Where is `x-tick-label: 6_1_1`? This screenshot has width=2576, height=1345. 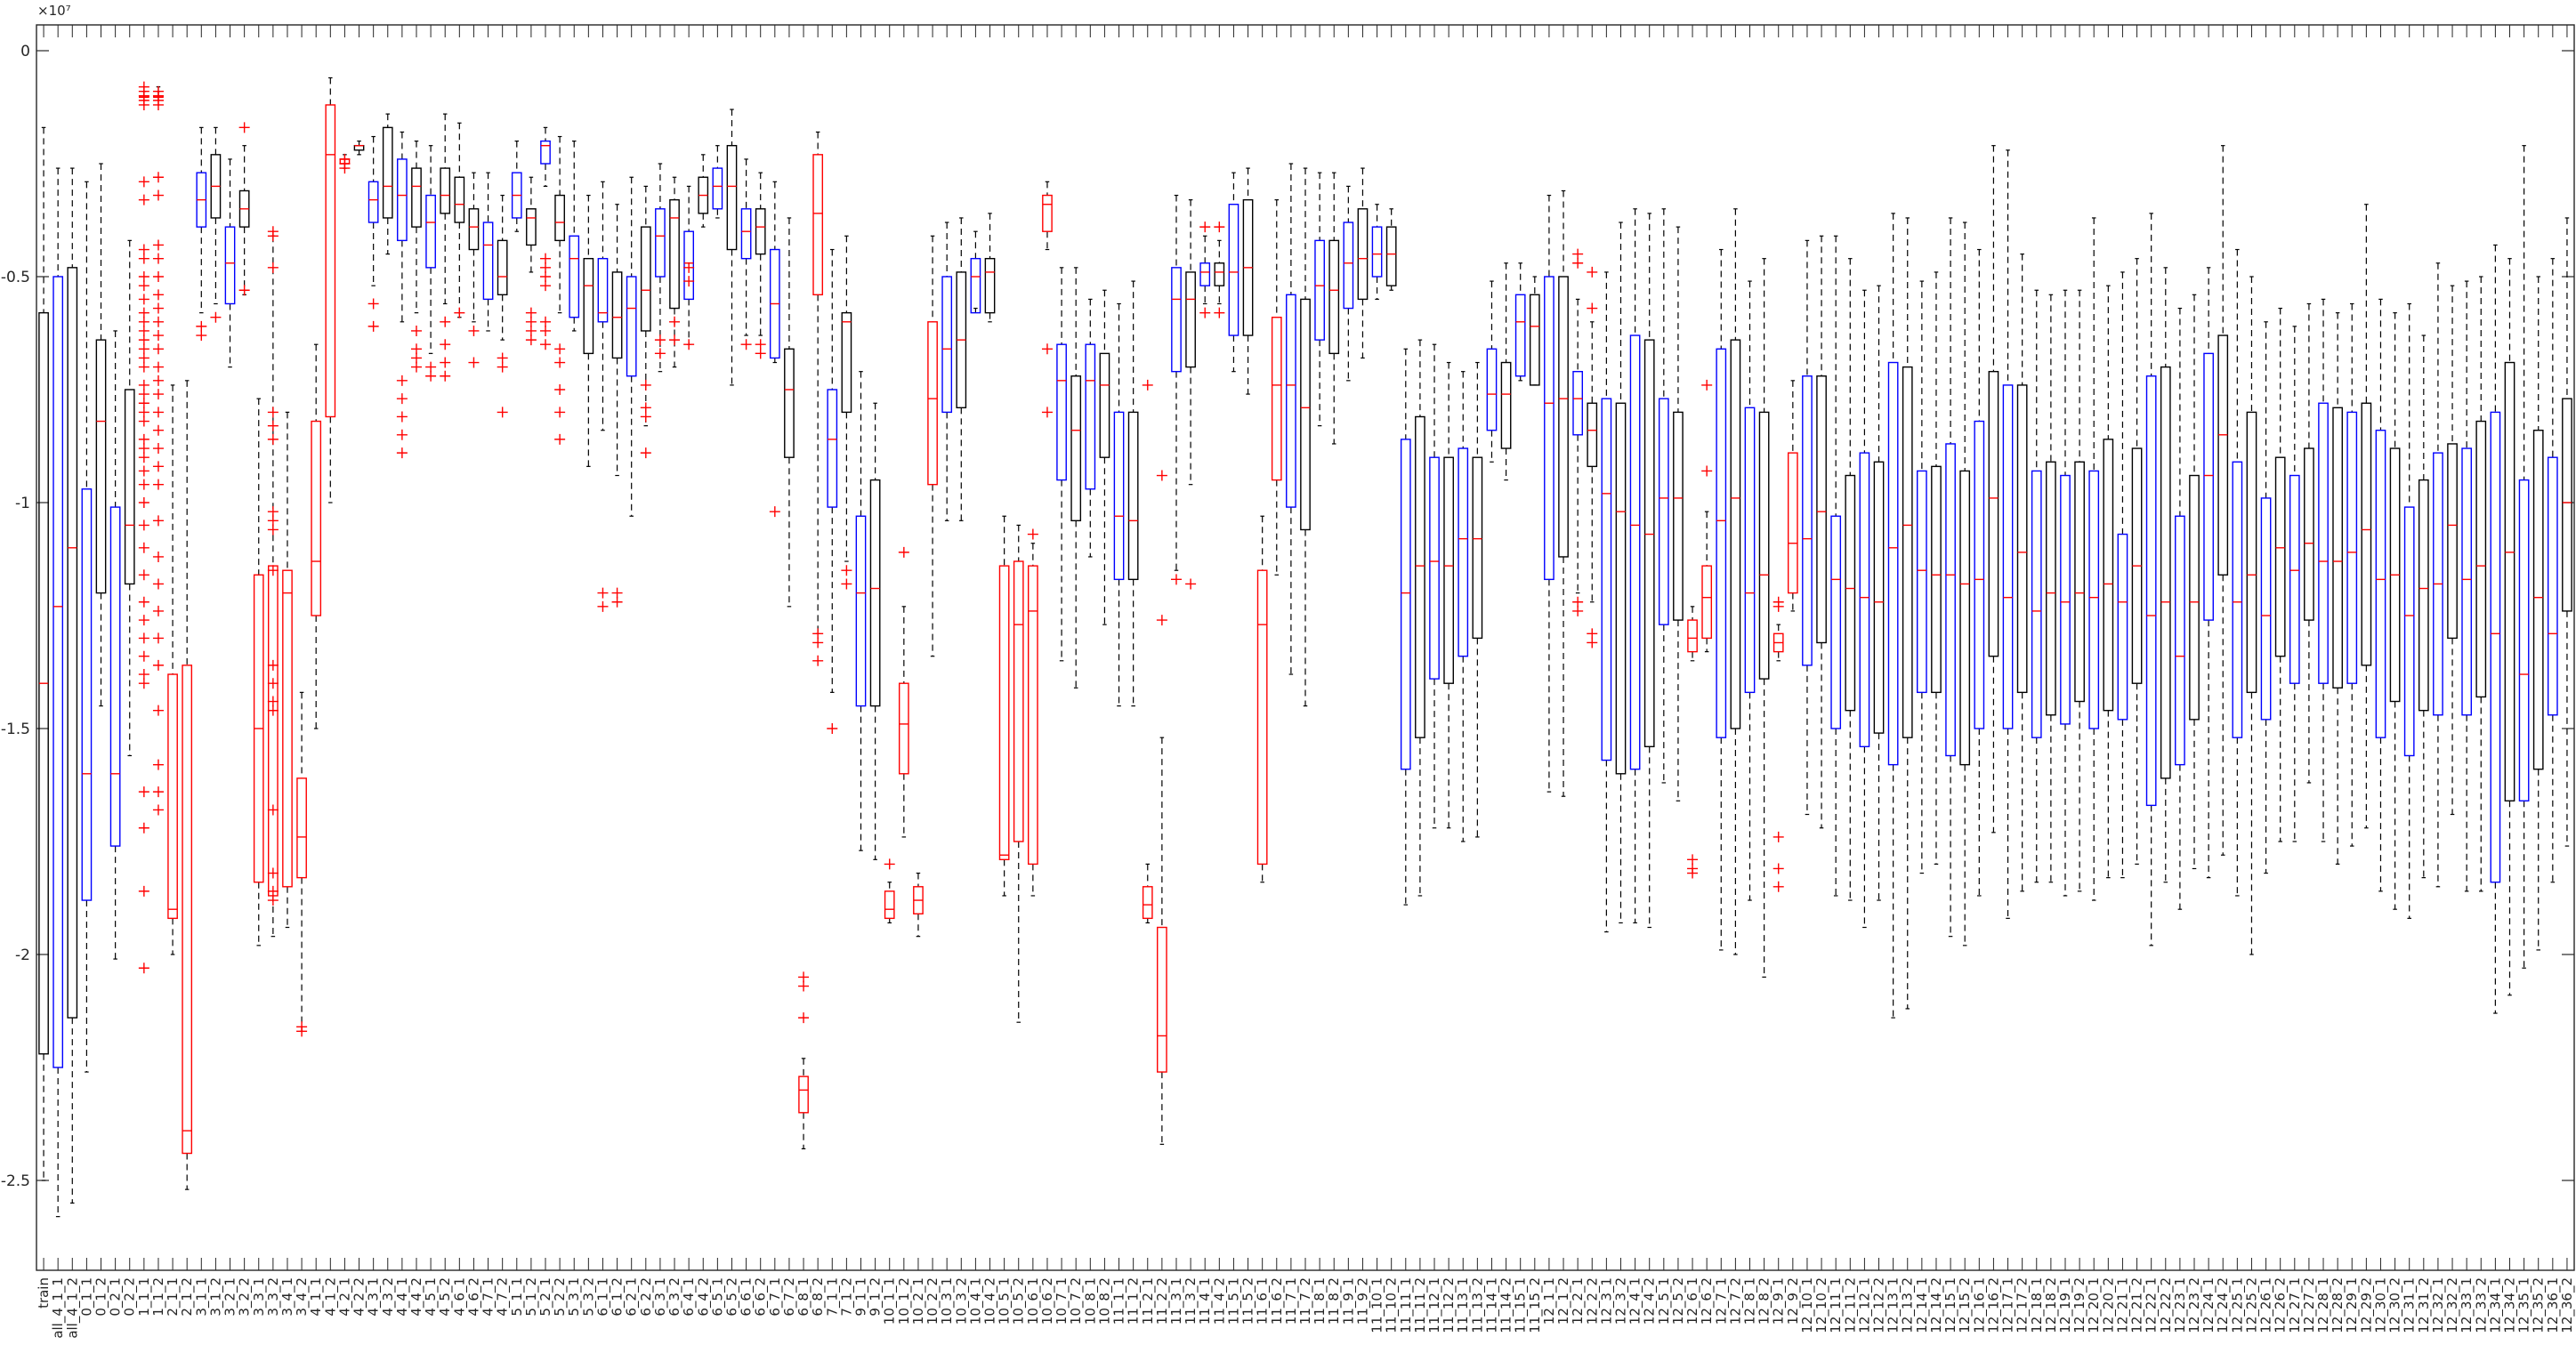
x-tick-label: 6_1_1 is located at coordinates (602, 1297).